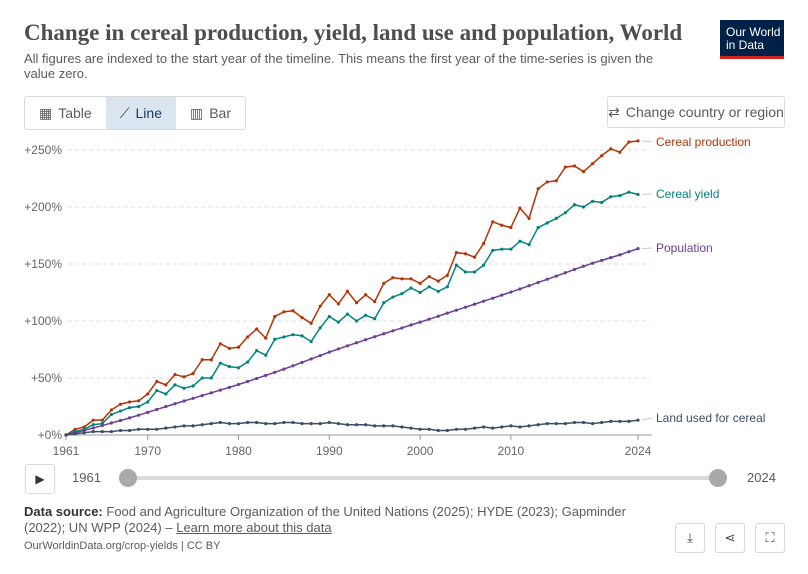 The image size is (808, 574). Describe the element at coordinates (210, 113) in the screenshot. I see `tab-bar: ▥ Bar` at that location.